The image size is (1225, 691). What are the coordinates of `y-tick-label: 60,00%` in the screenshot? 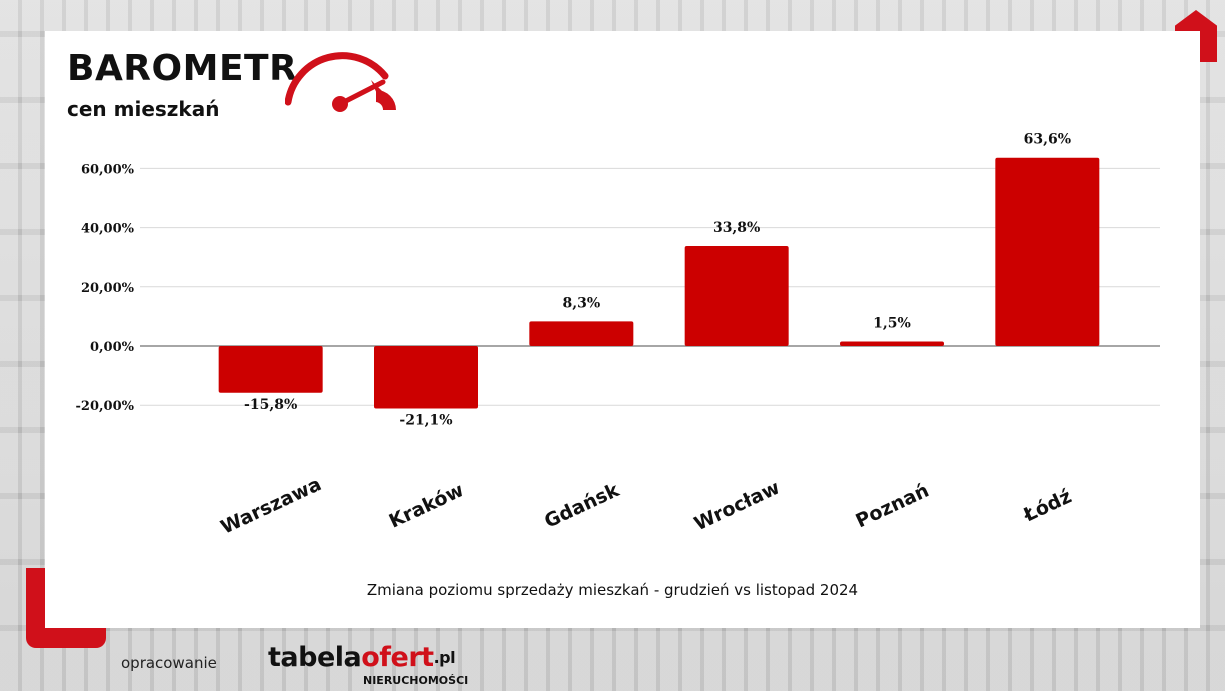 It's located at (108, 169).